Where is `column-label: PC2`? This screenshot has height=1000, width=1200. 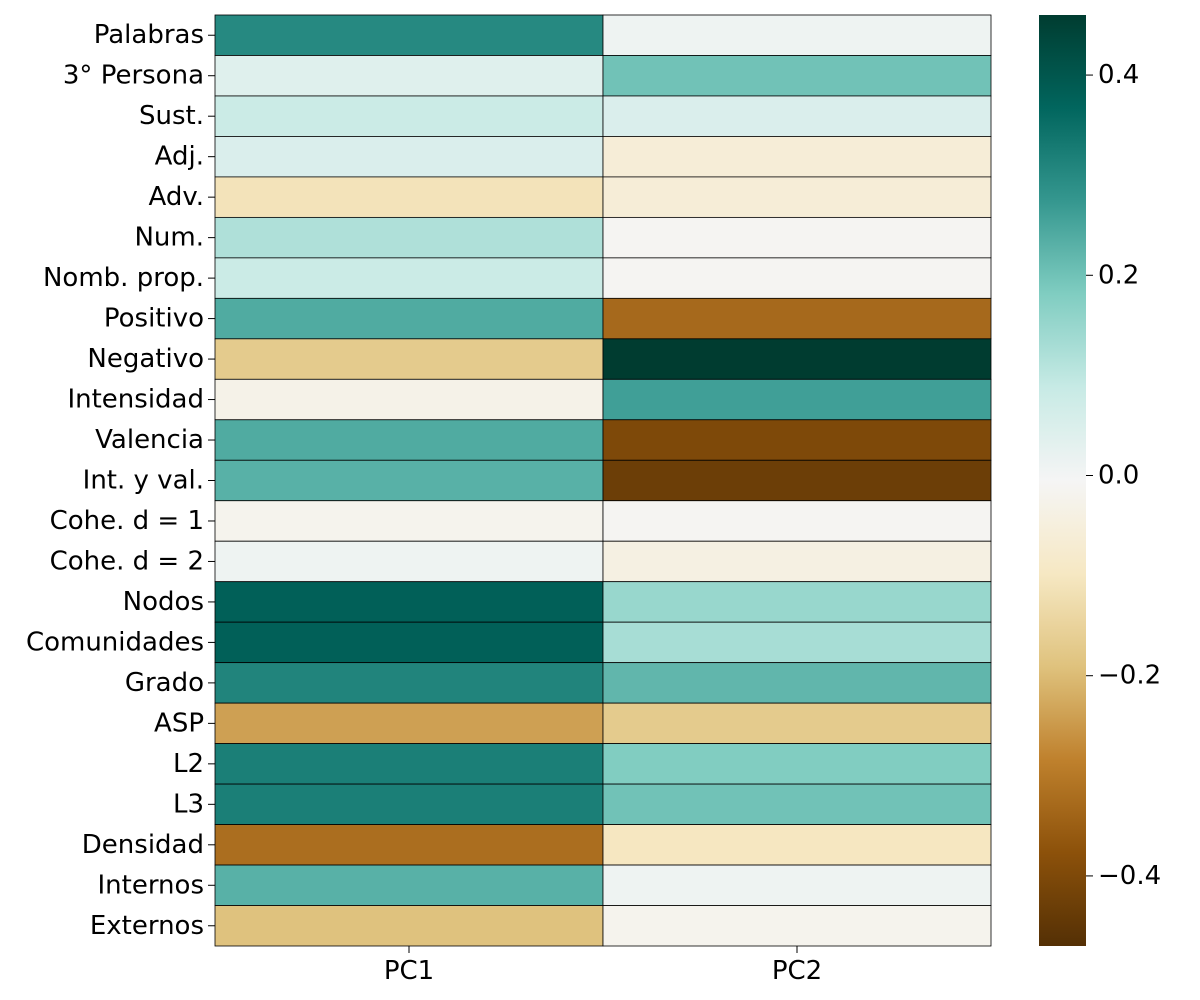
column-label: PC2 is located at coordinates (797, 971).